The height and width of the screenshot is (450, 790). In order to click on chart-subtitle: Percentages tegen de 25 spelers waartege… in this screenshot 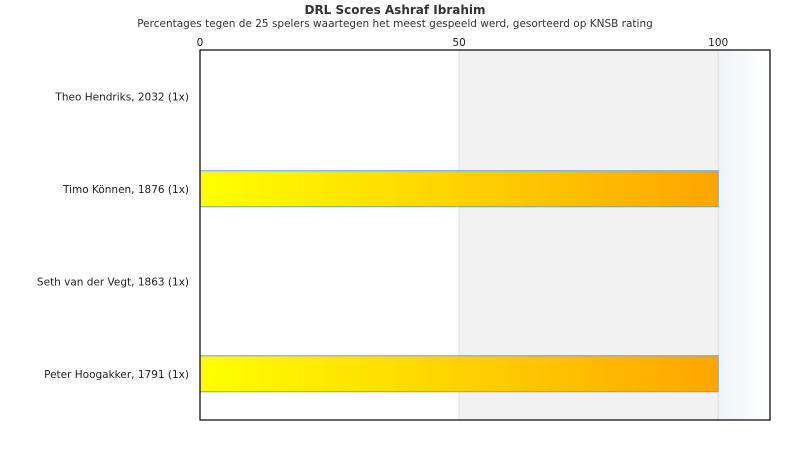, I will do `click(395, 24)`.